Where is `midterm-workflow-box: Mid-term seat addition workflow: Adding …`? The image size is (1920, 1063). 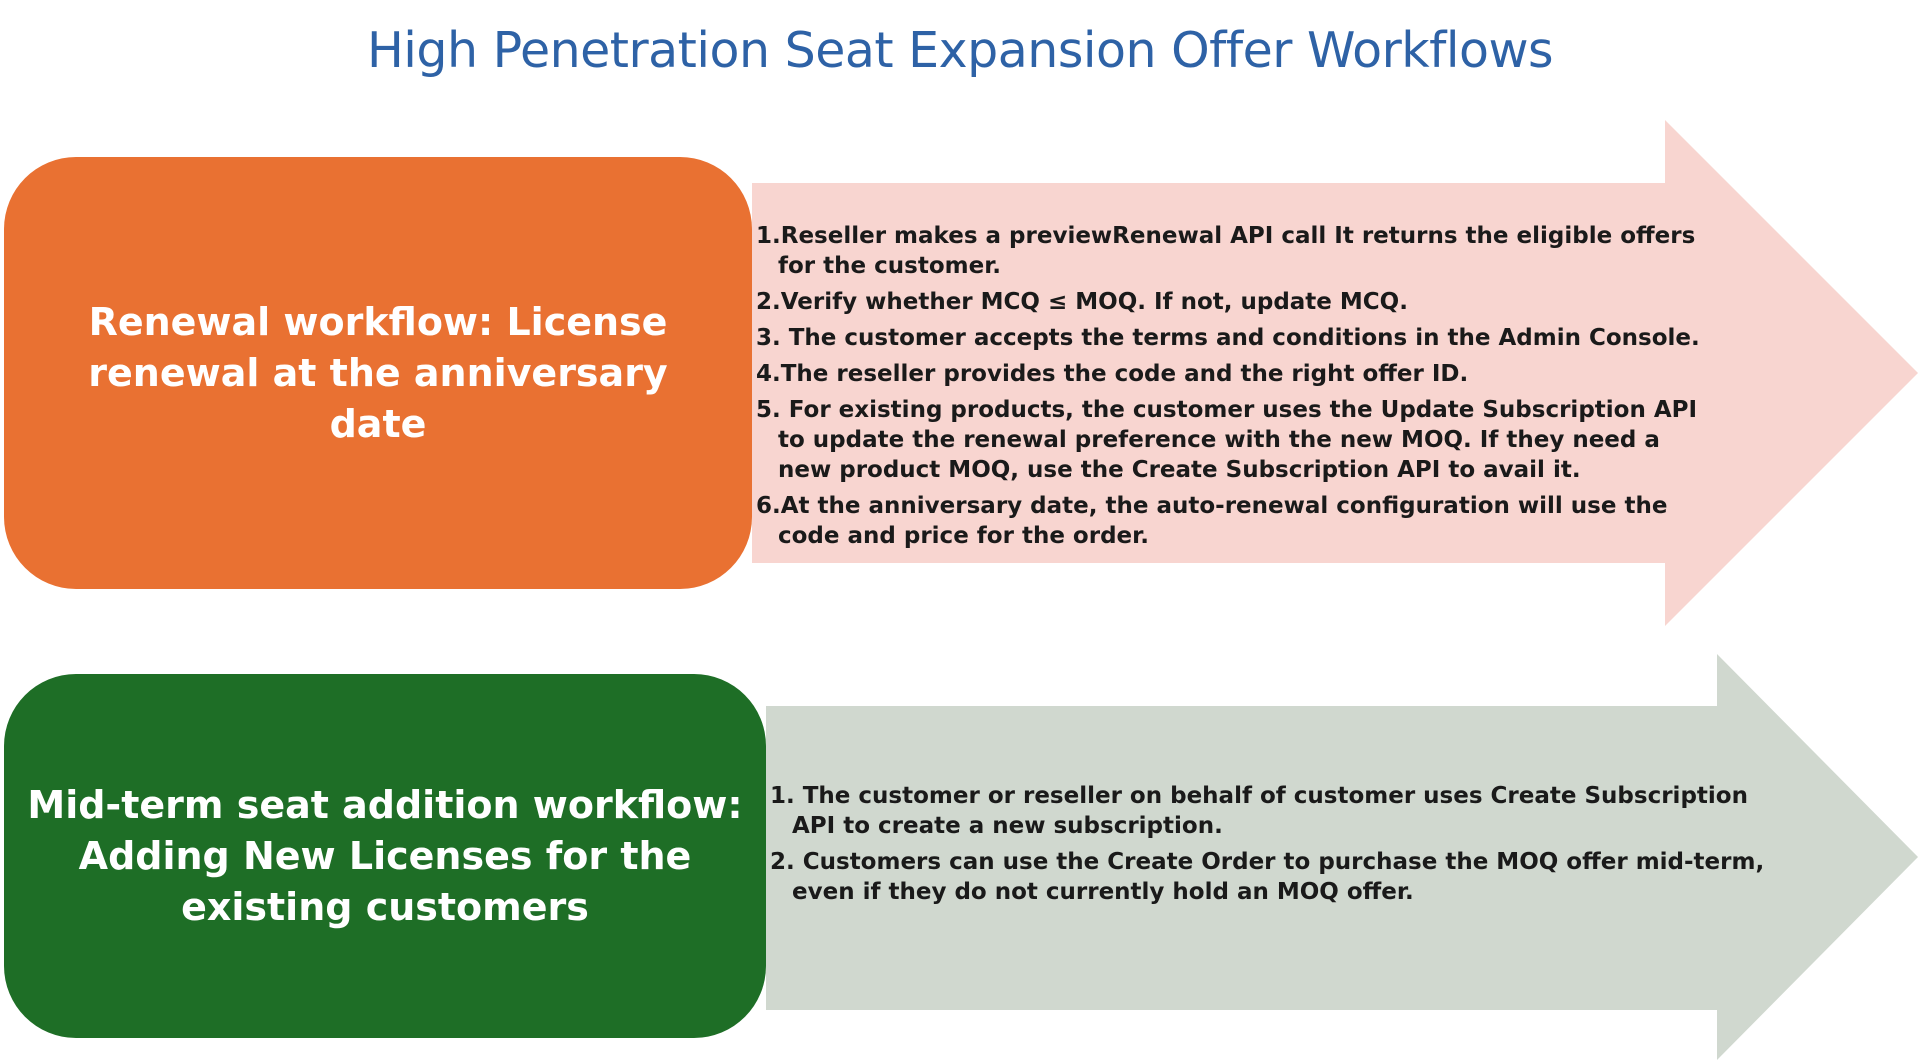
midterm-workflow-box: Mid-term seat addition workflow: Adding … is located at coordinates (385, 856).